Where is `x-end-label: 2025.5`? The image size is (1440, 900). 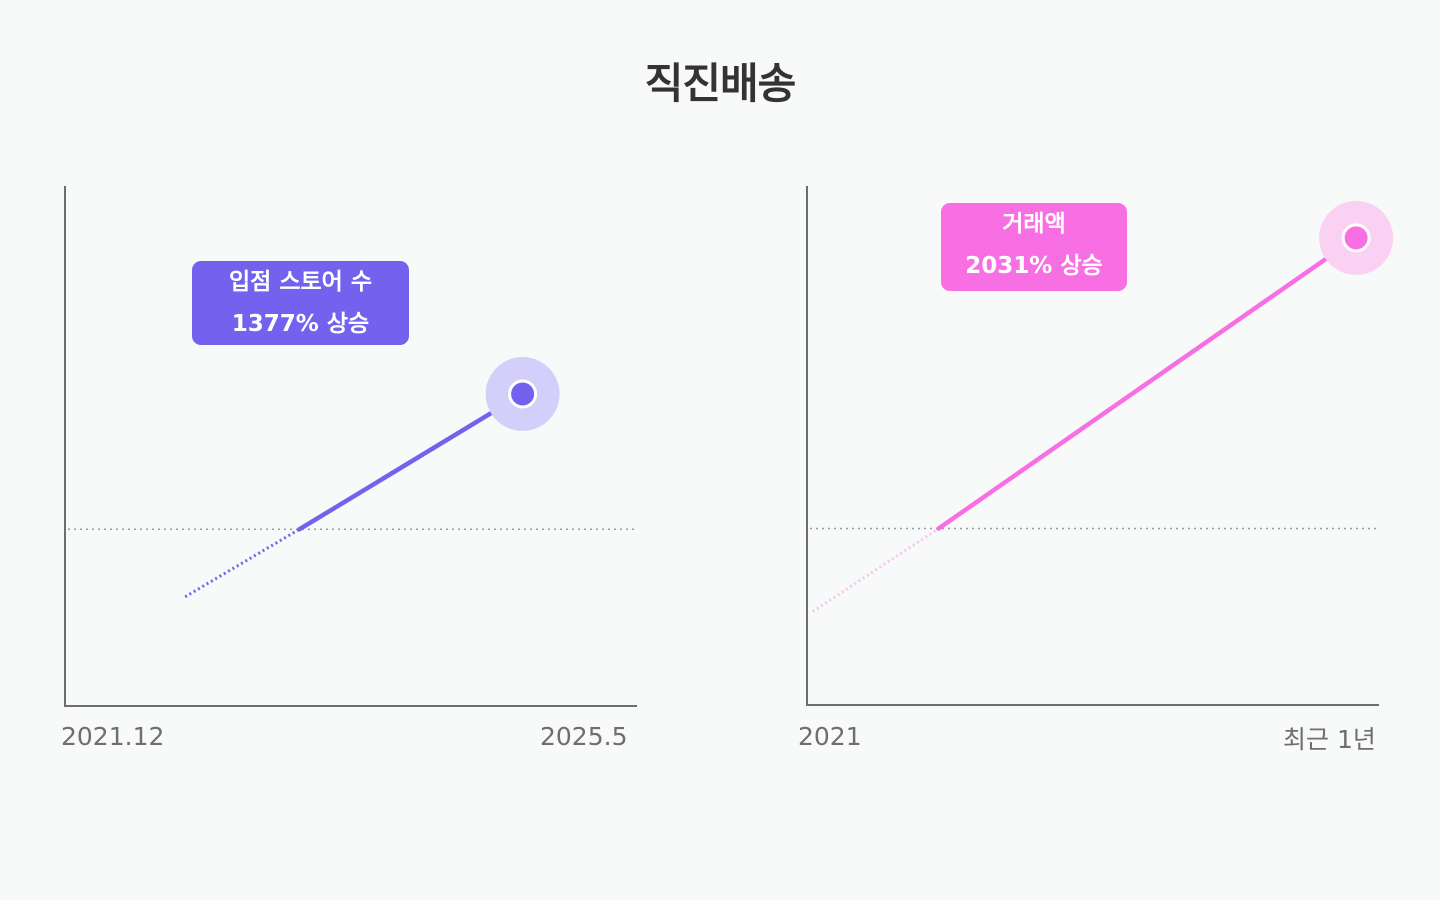 x-end-label: 2025.5 is located at coordinates (584, 736).